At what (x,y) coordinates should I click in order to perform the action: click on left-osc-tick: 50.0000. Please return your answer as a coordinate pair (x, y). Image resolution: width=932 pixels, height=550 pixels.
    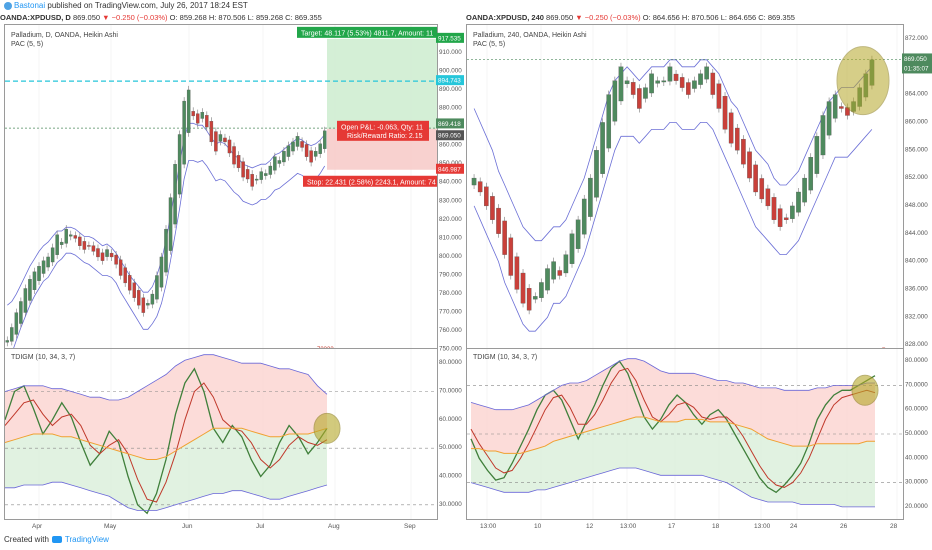
    Looking at the image, I should click on (450, 447).